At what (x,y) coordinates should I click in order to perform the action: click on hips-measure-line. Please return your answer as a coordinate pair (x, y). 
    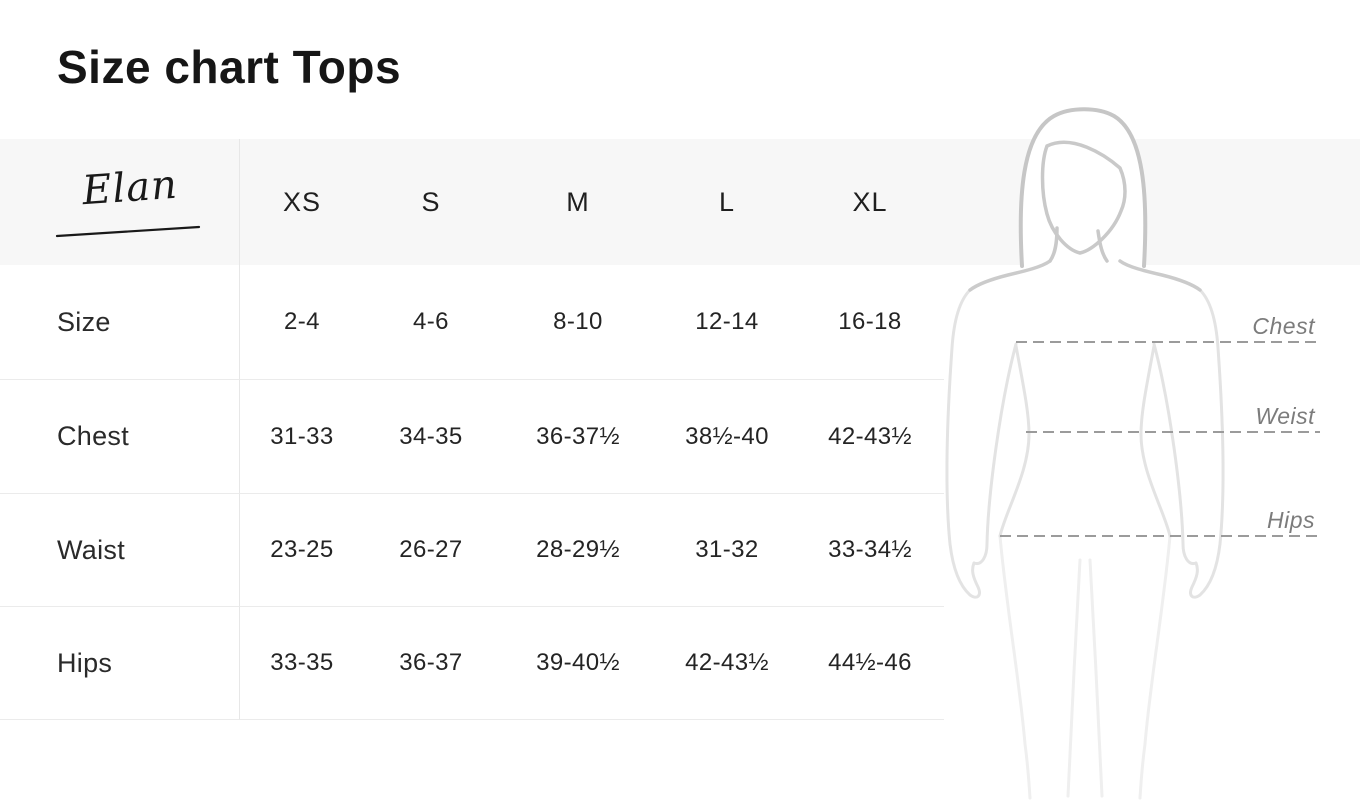
    Looking at the image, I should click on (1160, 536).